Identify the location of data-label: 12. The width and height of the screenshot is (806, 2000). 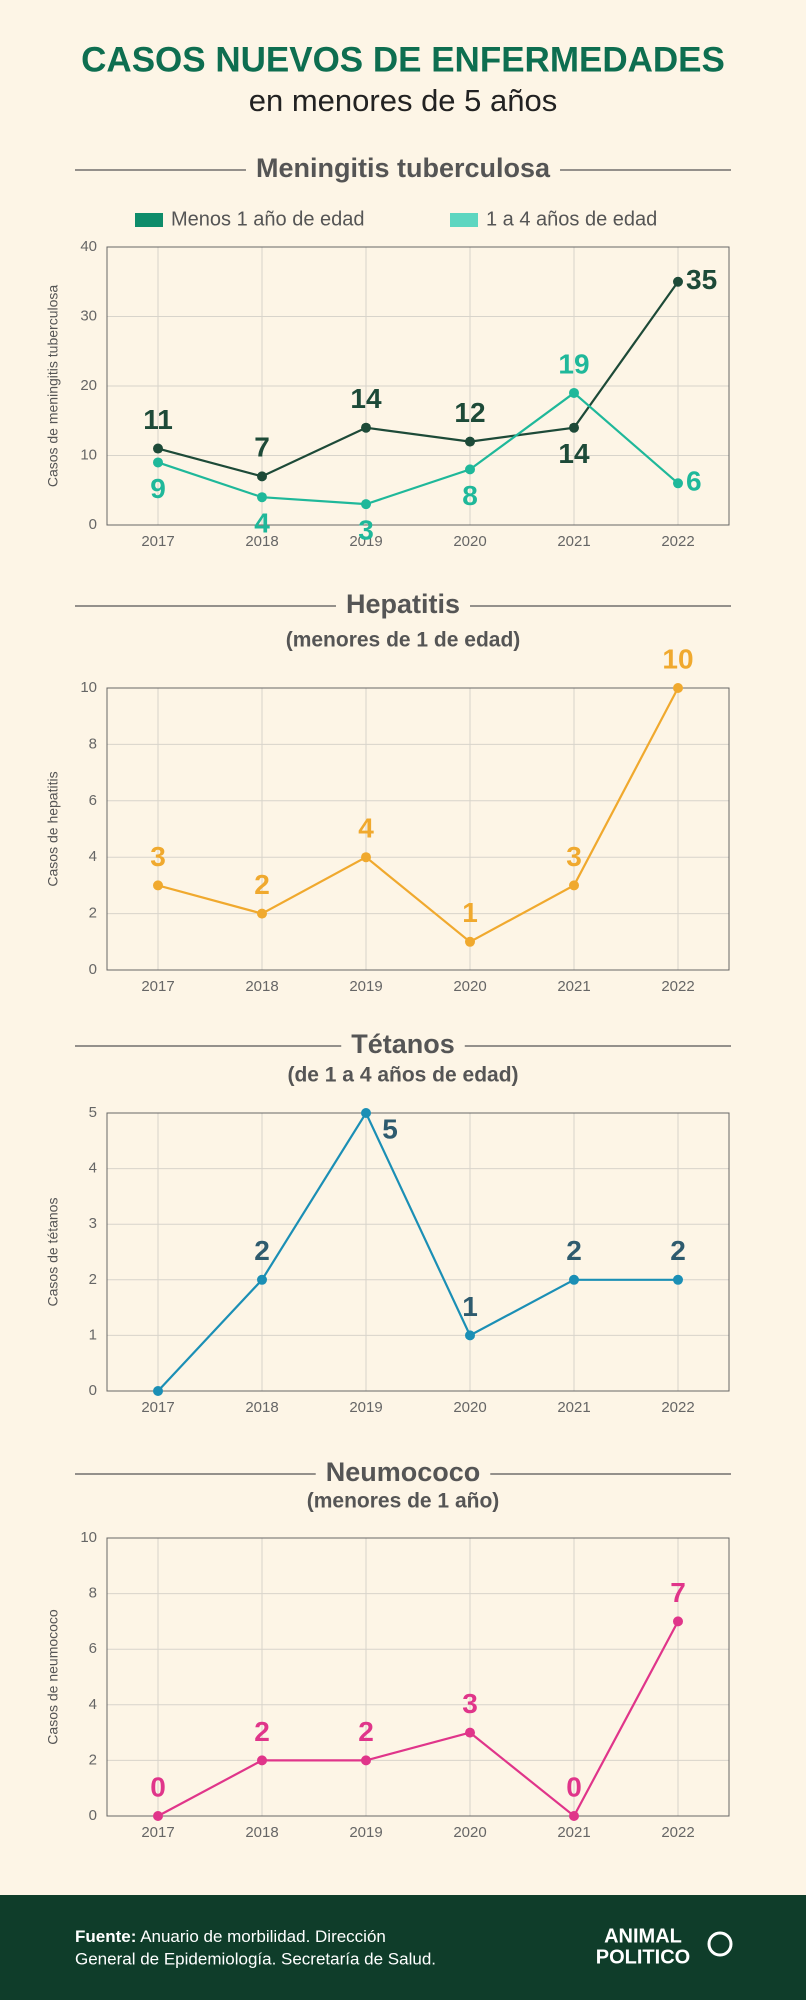
(469, 412).